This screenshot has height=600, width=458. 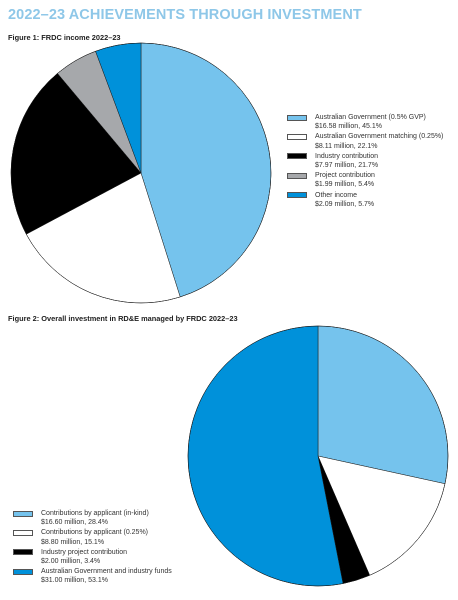 I want to click on figure-1-legend-label: Project contribution, so click(x=345, y=176).